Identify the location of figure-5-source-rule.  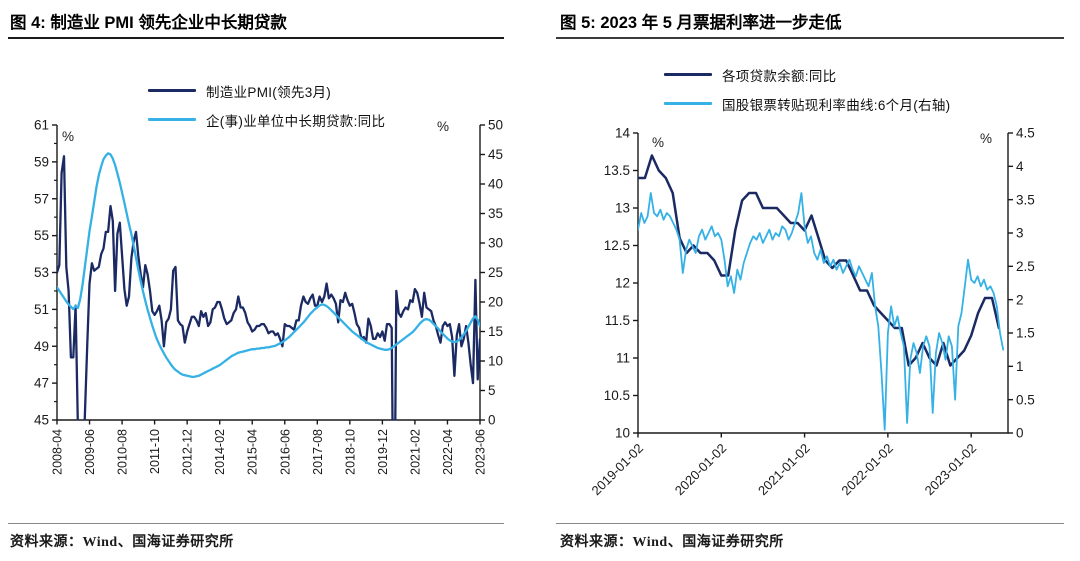
(810, 524).